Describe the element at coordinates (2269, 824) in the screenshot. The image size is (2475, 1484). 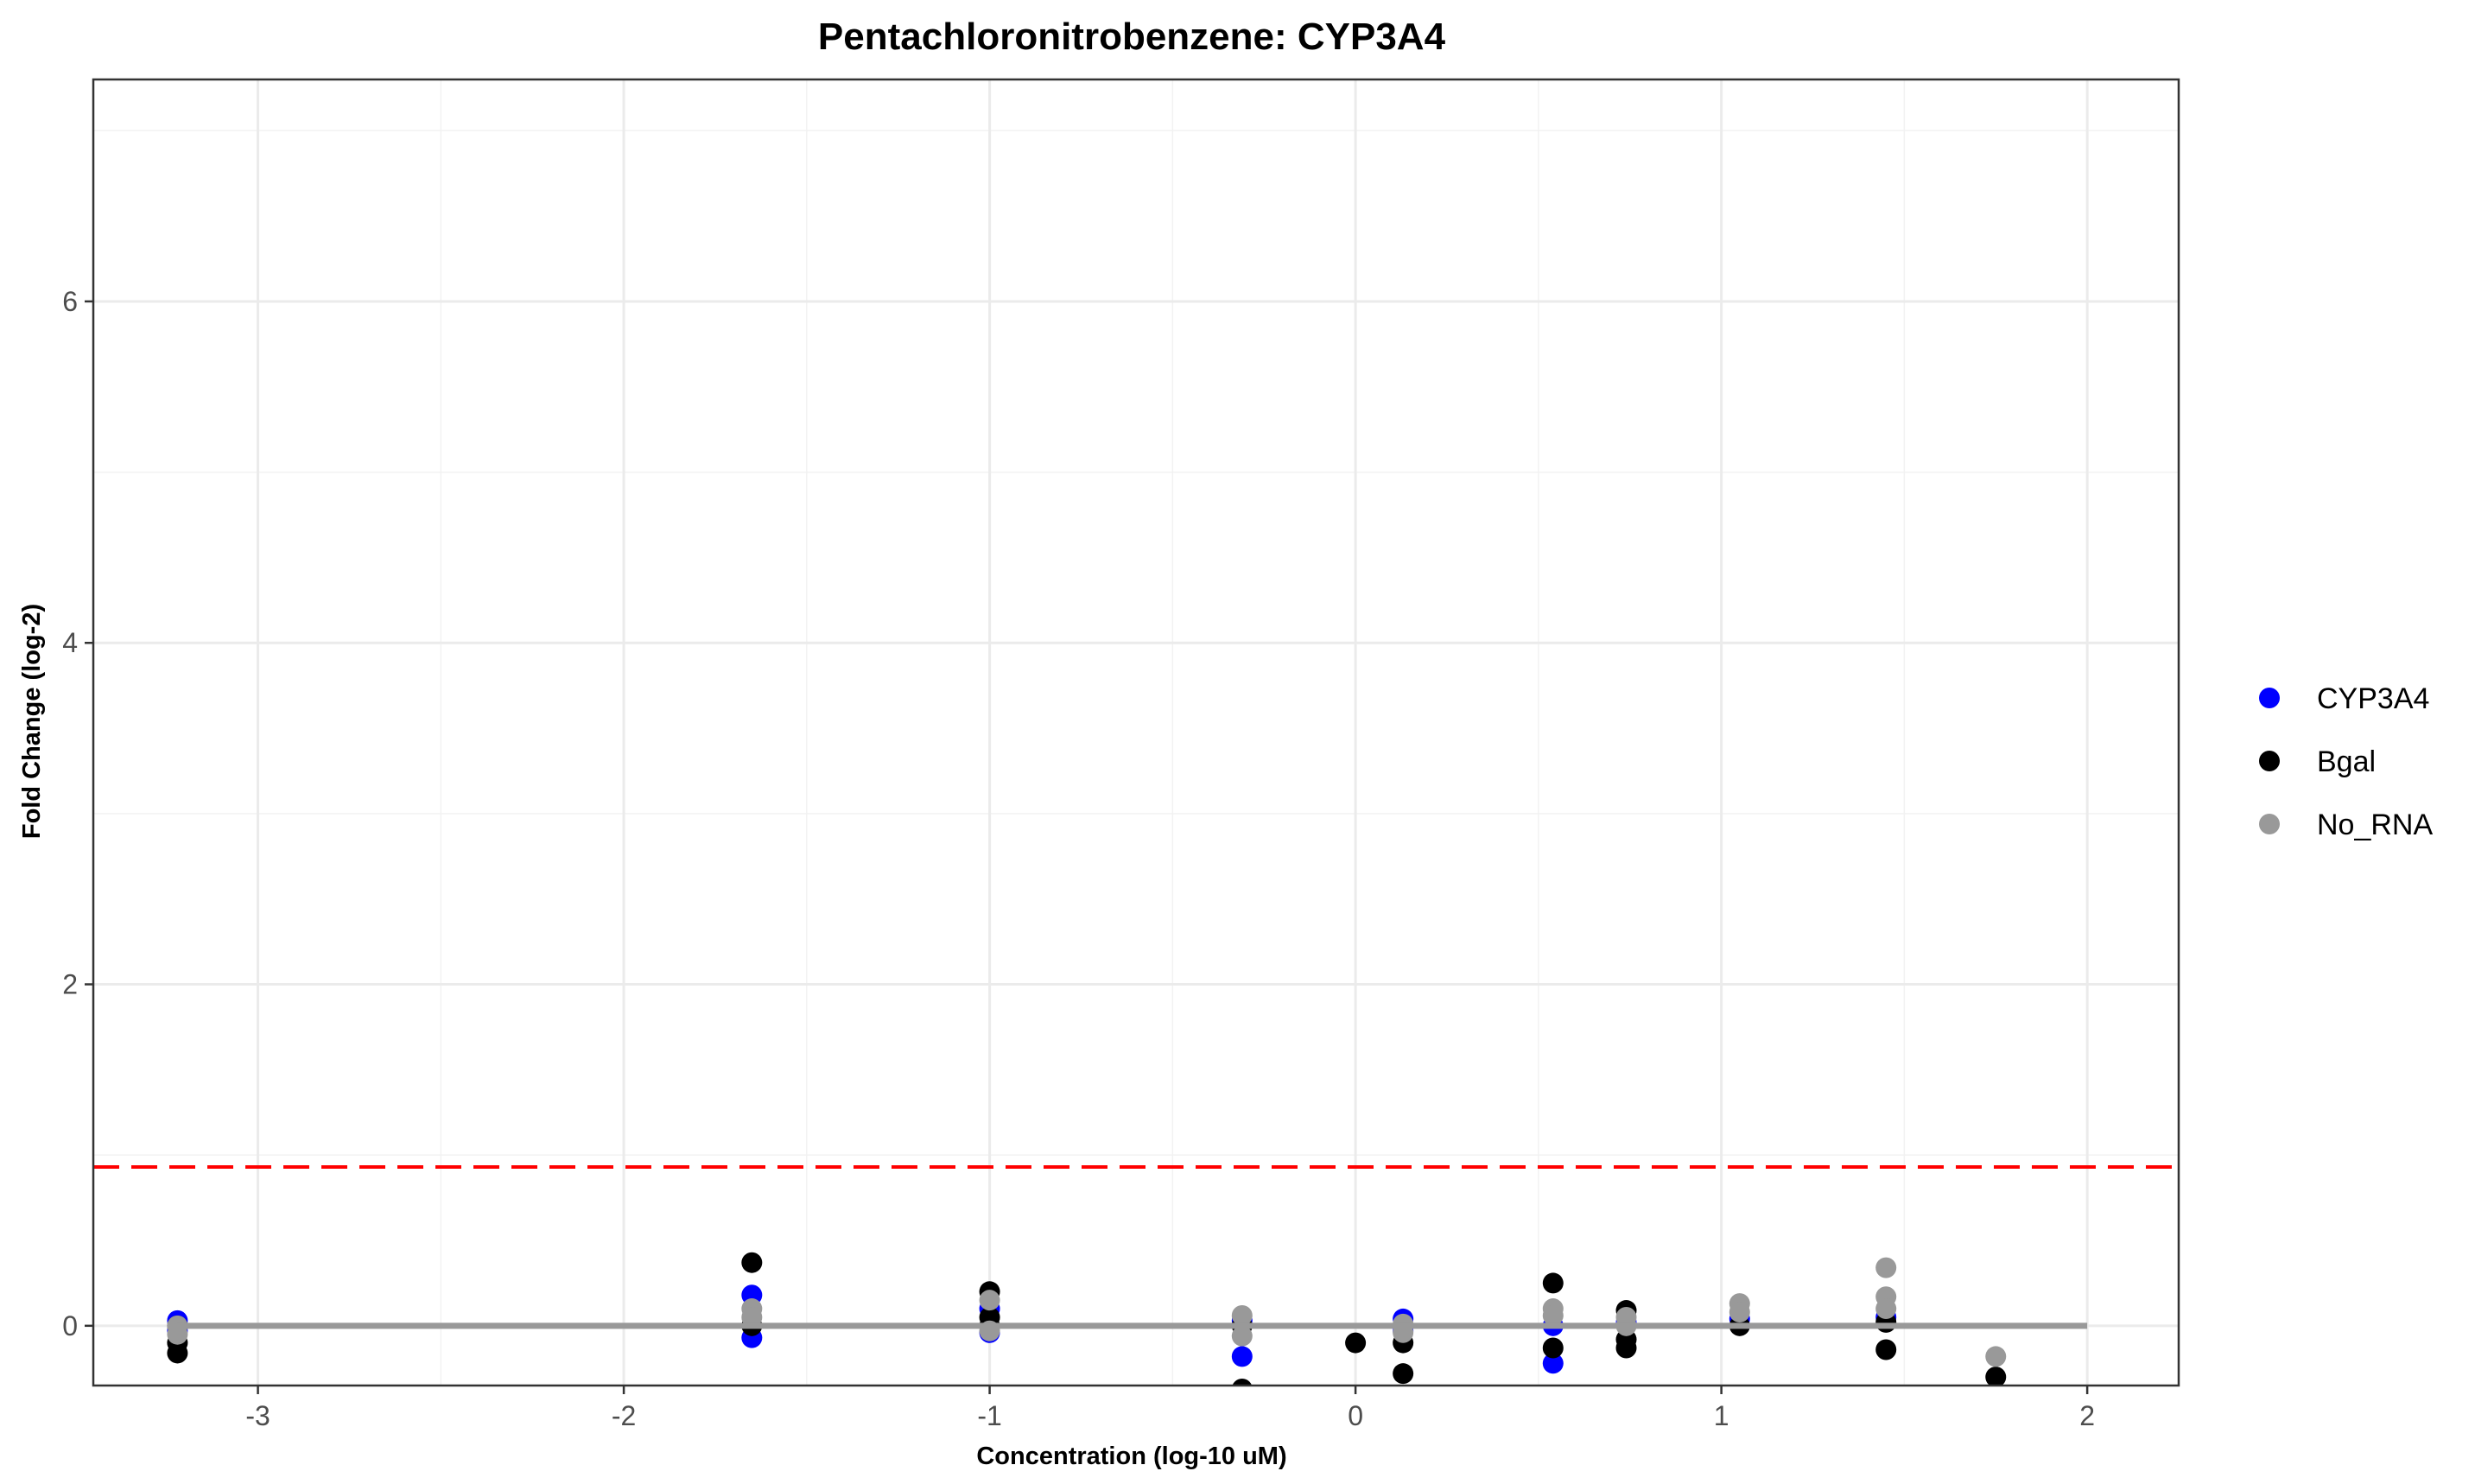
I see `legend-key-no-rna` at that location.